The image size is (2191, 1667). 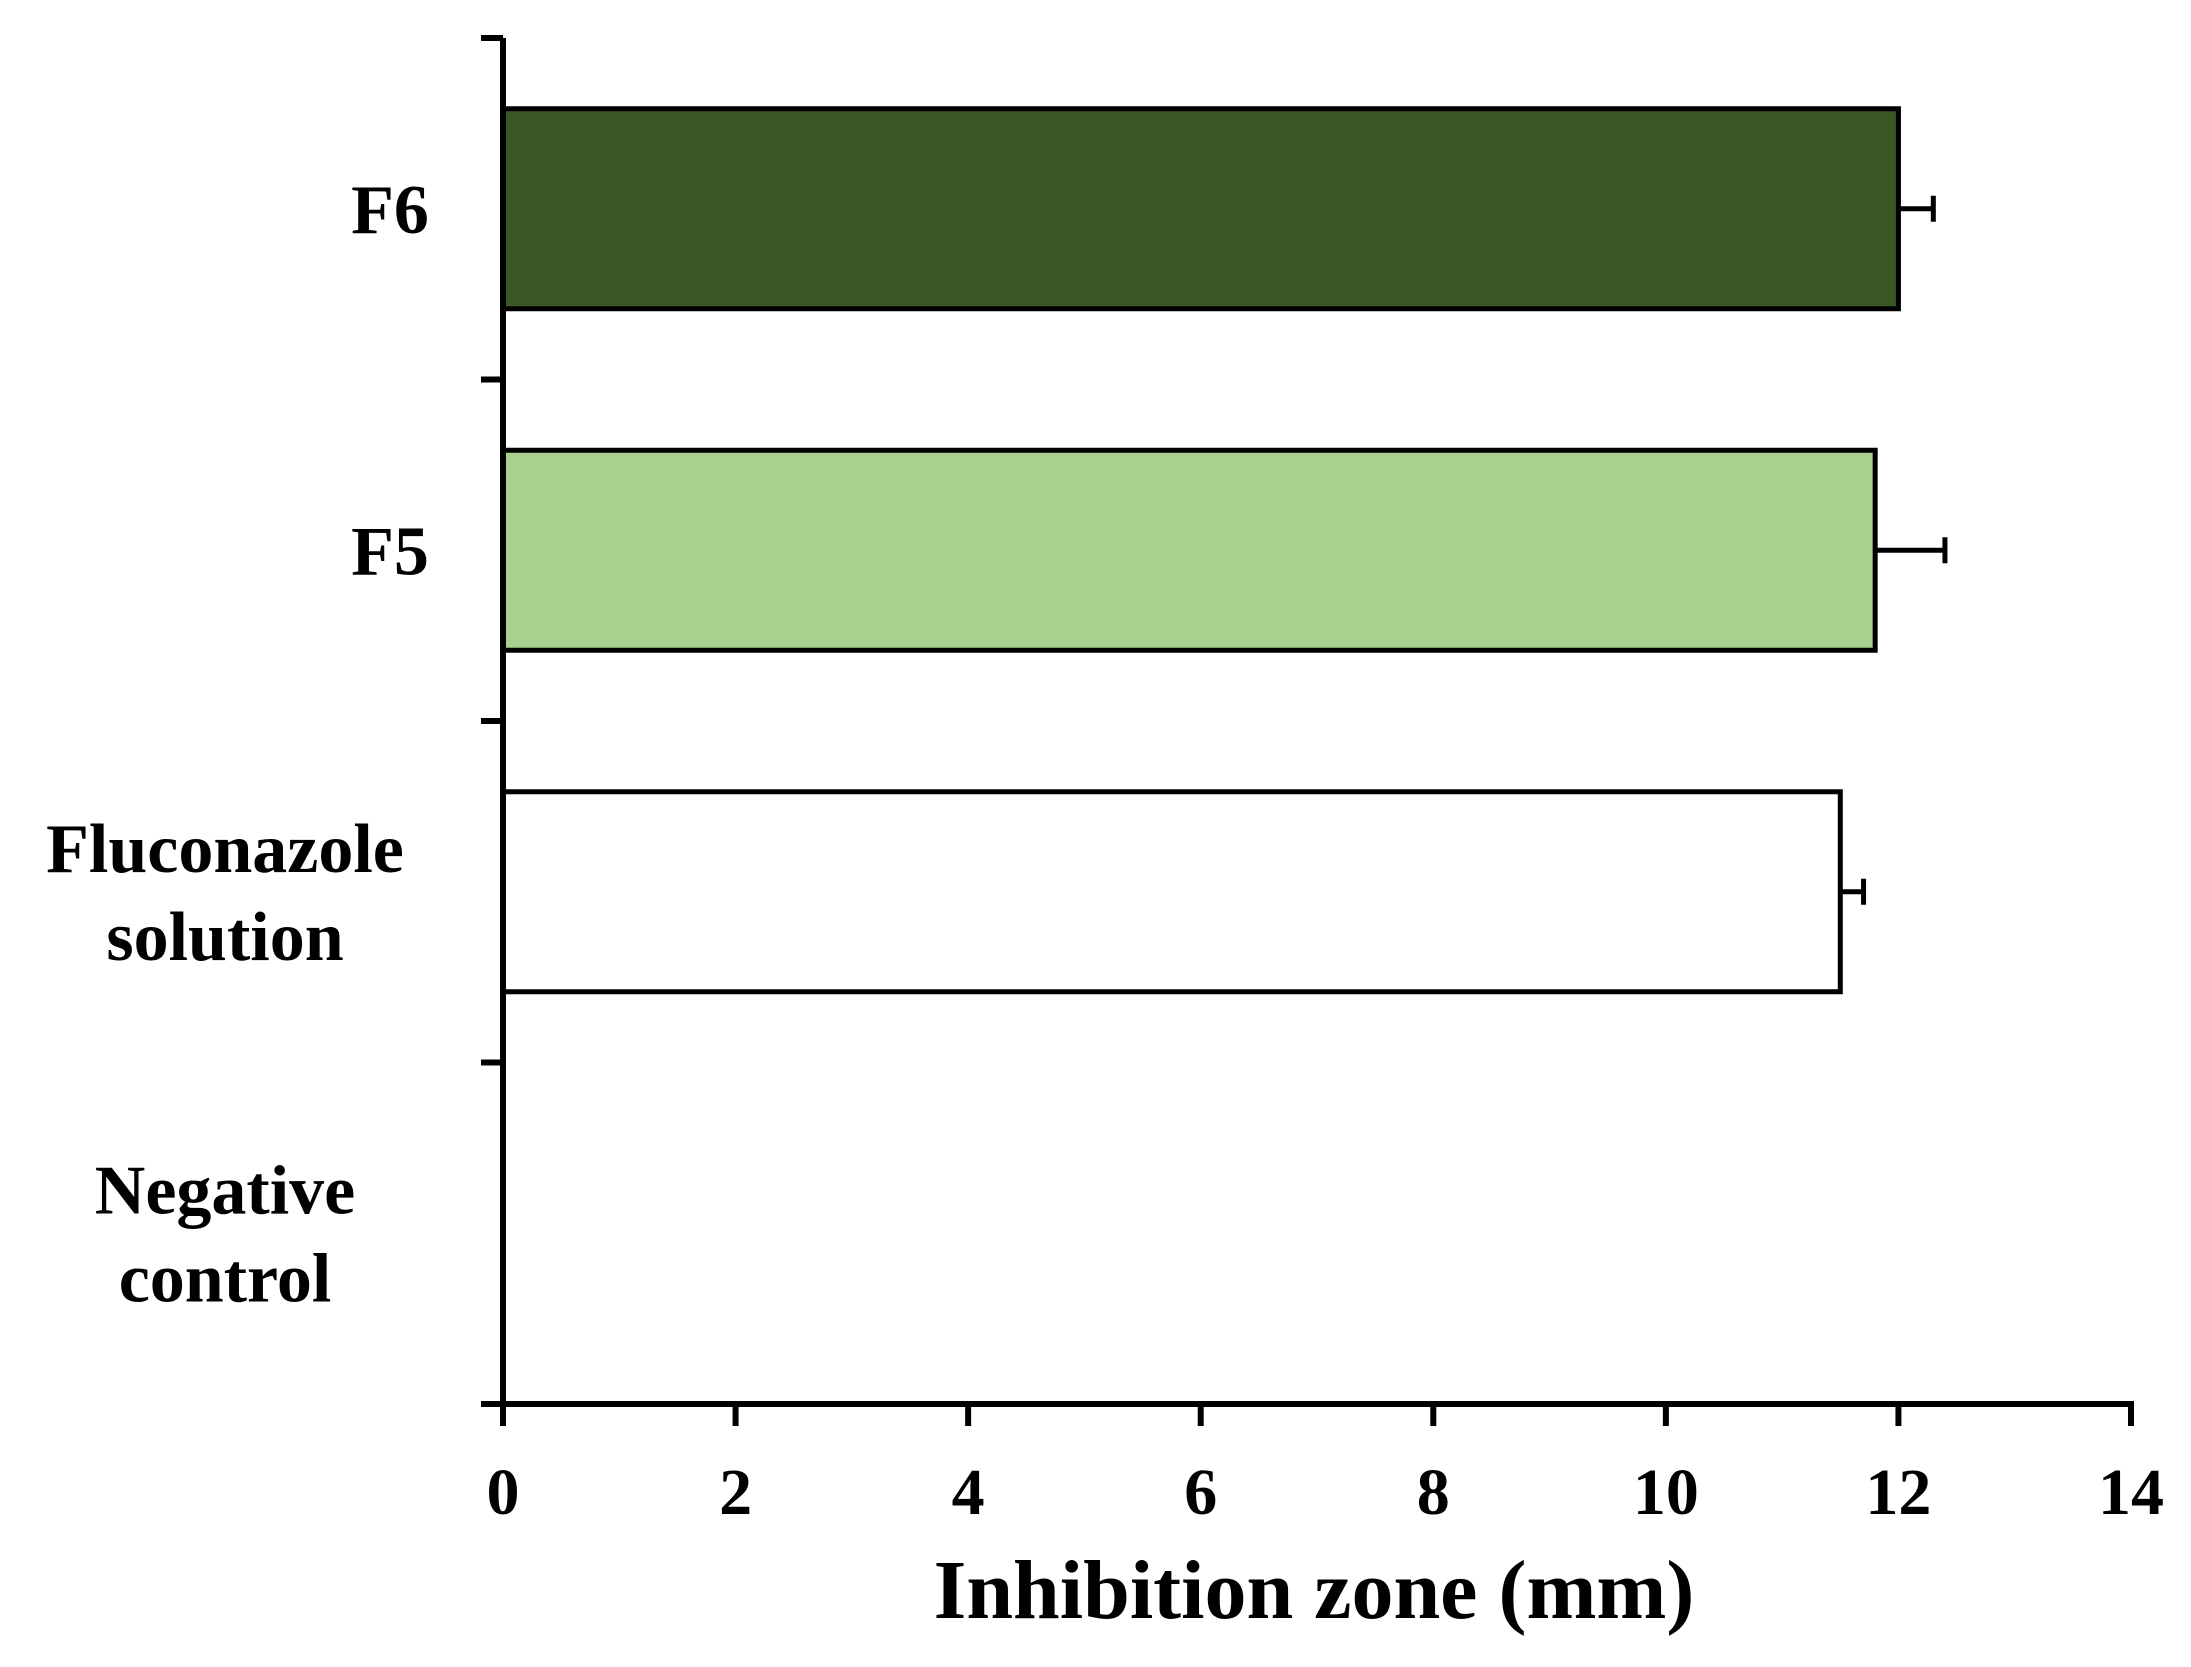 I want to click on error-bars-layer, so click(x=1894, y=550).